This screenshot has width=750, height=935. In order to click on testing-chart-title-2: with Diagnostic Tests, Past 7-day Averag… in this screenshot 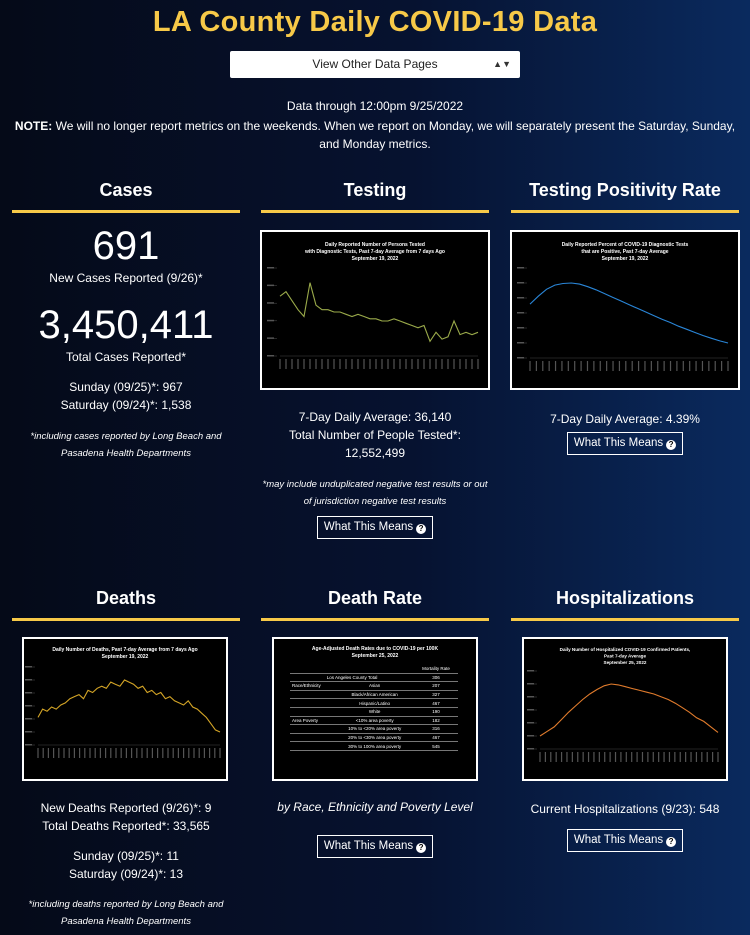, I will do `click(374, 252)`.